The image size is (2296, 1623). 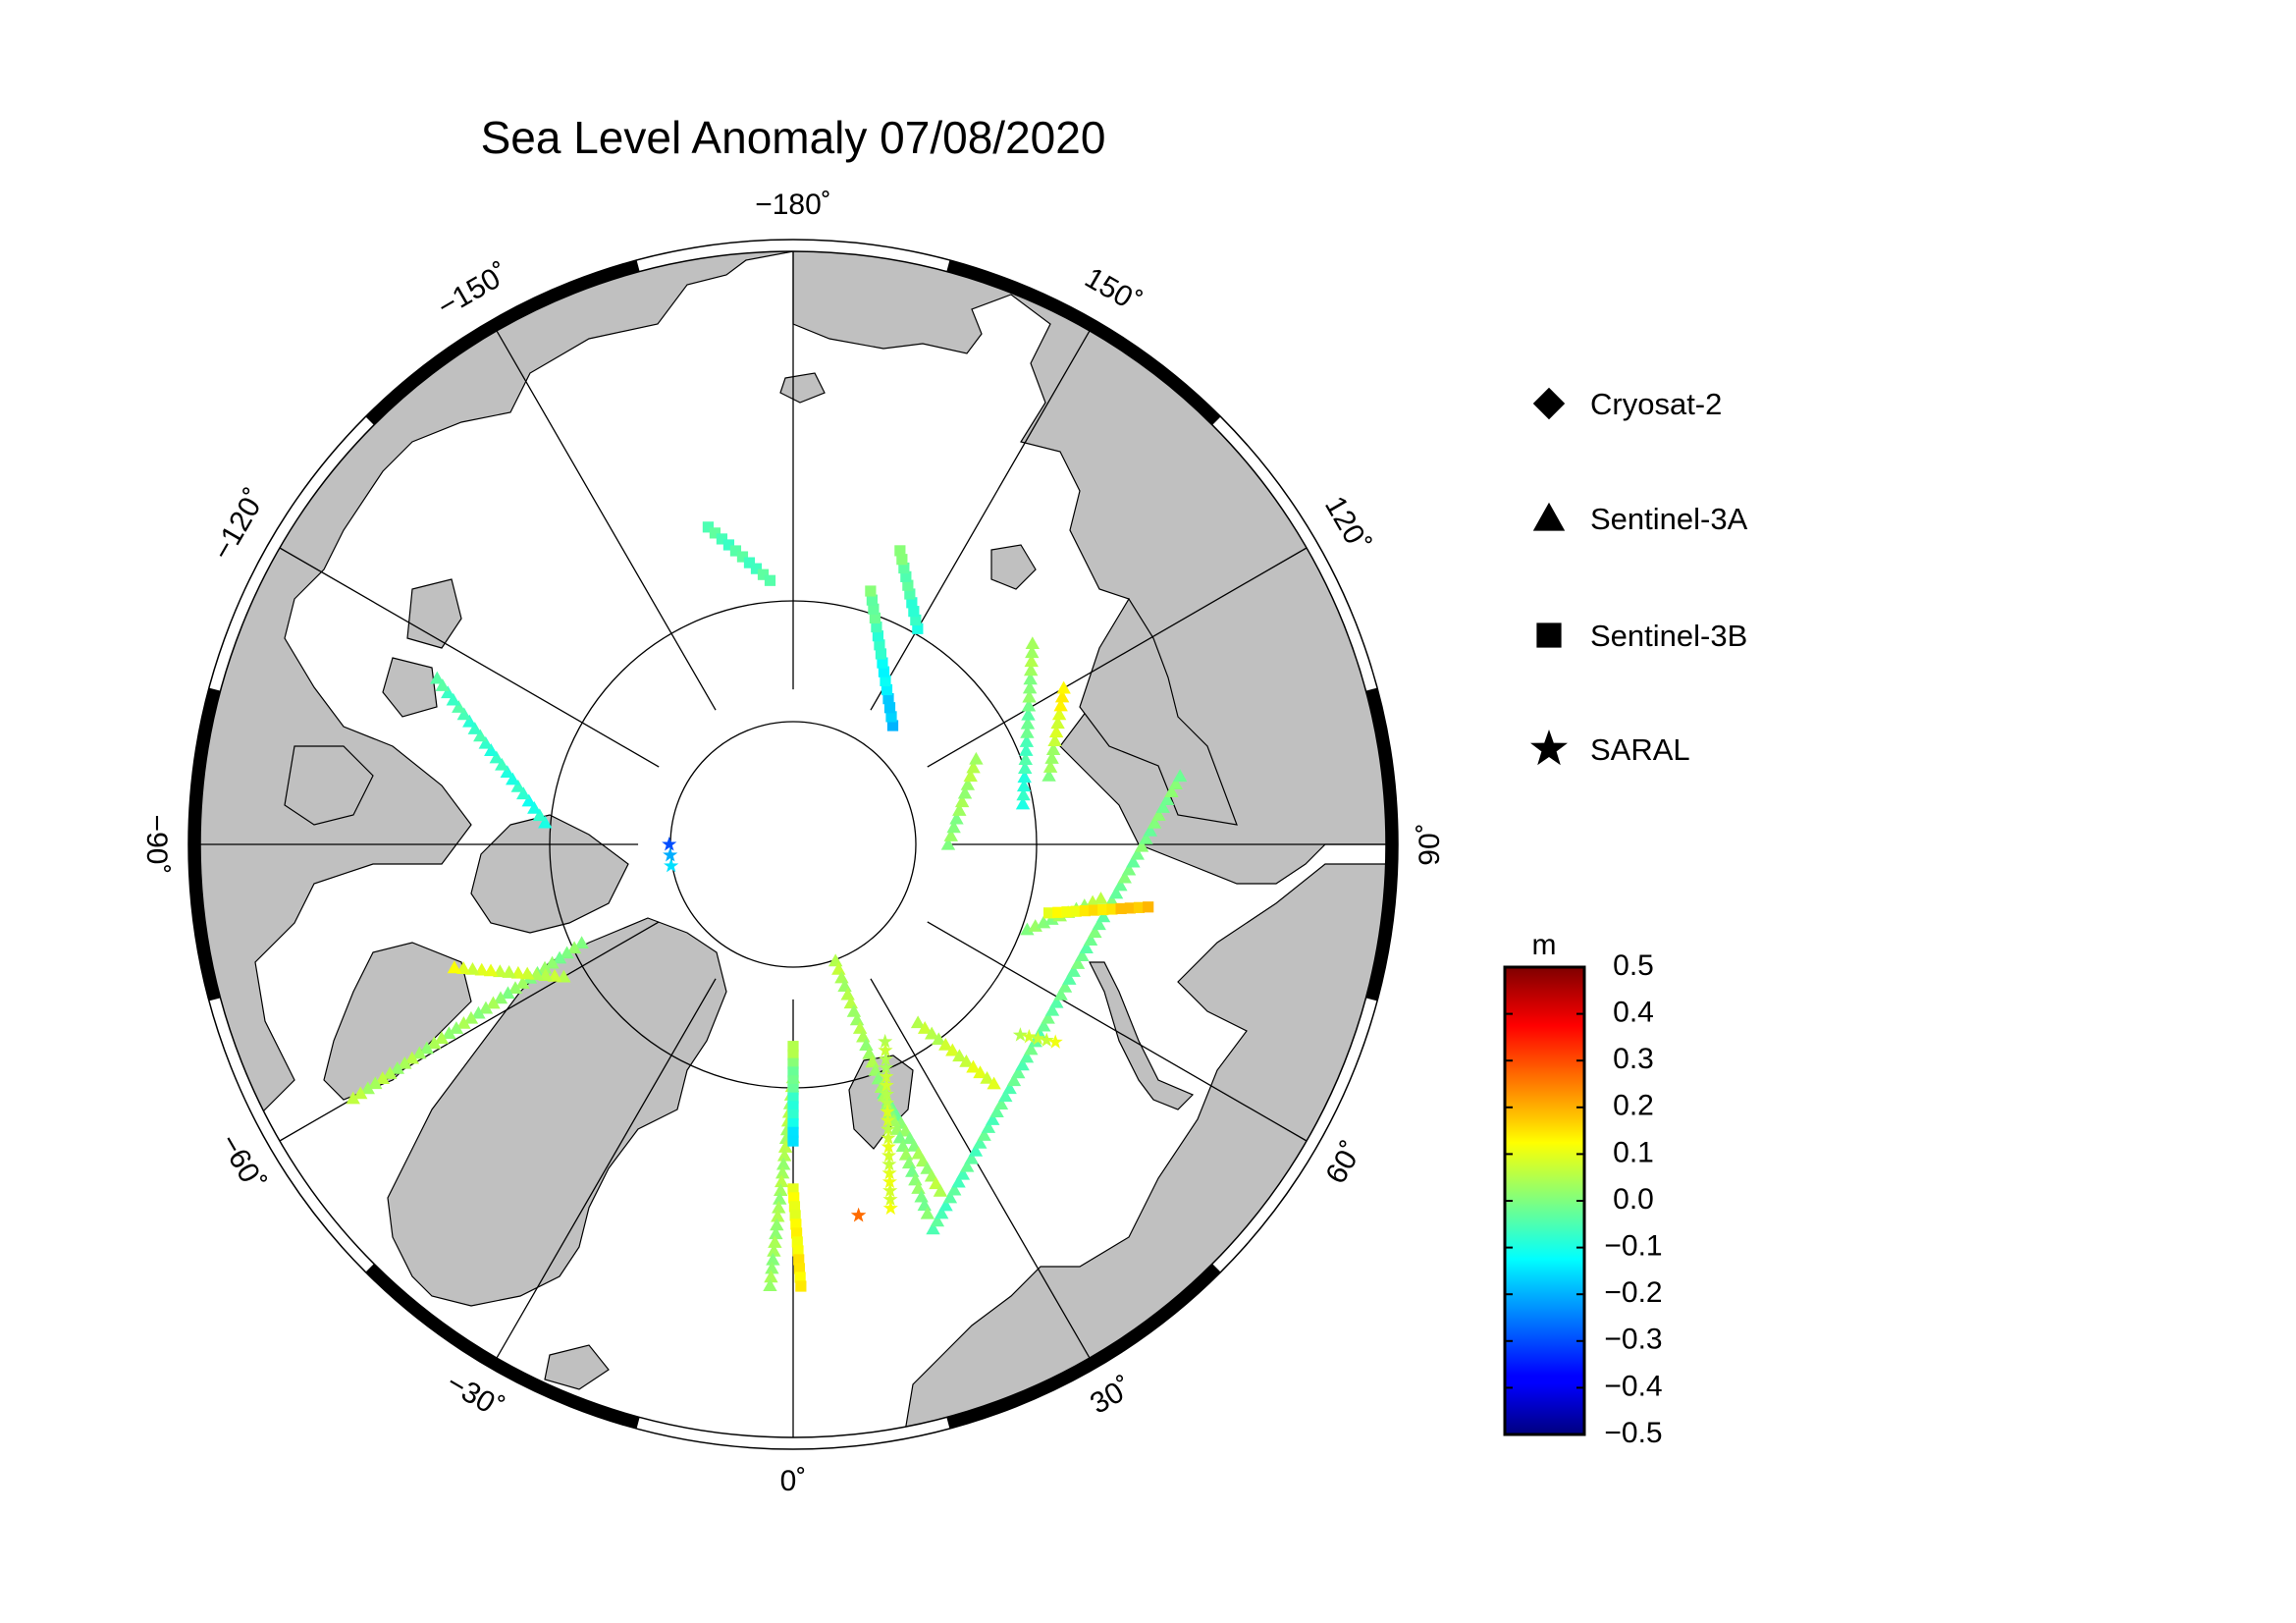 I want to click on land-greenland, so click(x=557, y=1112).